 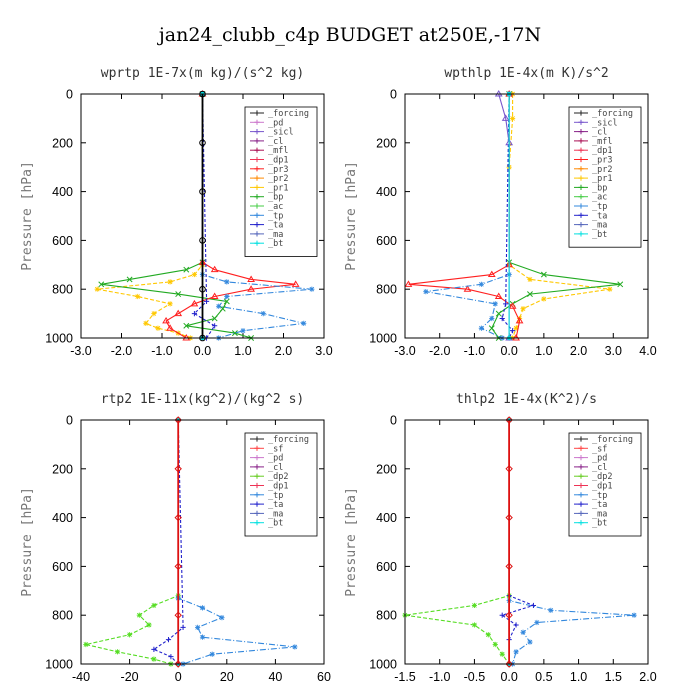 I want to click on x-tick-label: 40, so click(x=275, y=677).